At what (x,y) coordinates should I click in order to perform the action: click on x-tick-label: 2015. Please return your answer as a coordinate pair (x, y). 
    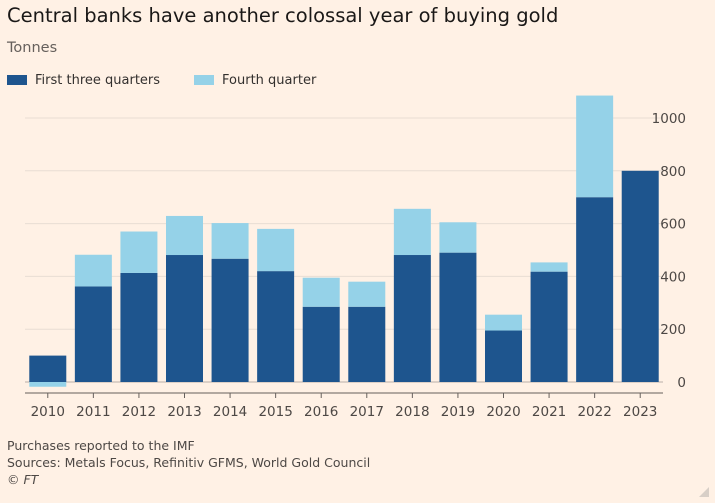
    Looking at the image, I should click on (275, 412).